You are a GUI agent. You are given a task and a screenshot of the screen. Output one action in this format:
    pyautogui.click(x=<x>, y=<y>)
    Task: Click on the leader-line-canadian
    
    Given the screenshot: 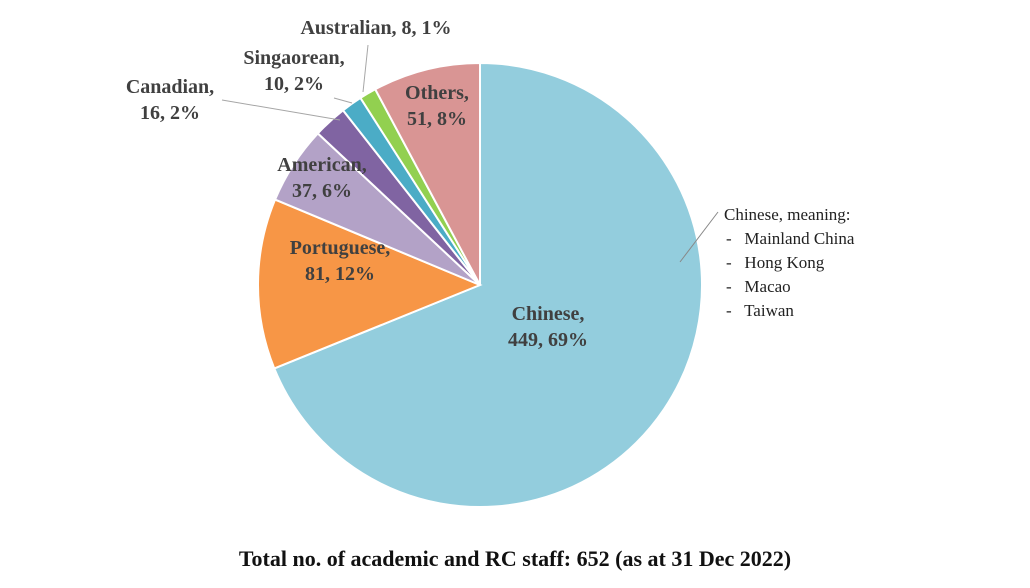 What is the action you would take?
    pyautogui.click(x=281, y=110)
    